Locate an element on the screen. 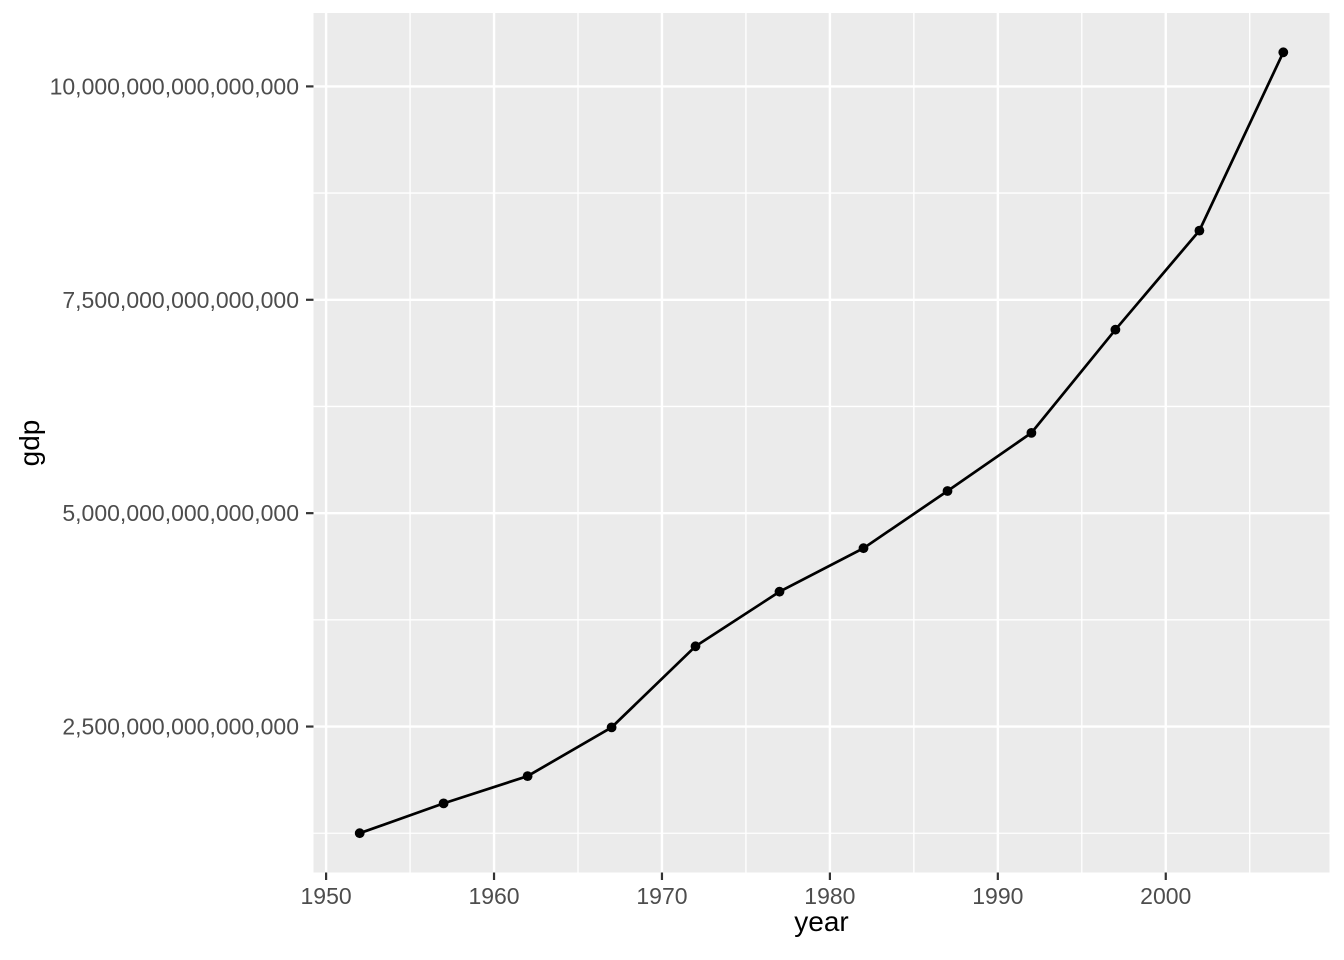 The height and width of the screenshot is (960, 1344). y-tick-label: 7,500,000,000,000,000 is located at coordinates (180, 300).